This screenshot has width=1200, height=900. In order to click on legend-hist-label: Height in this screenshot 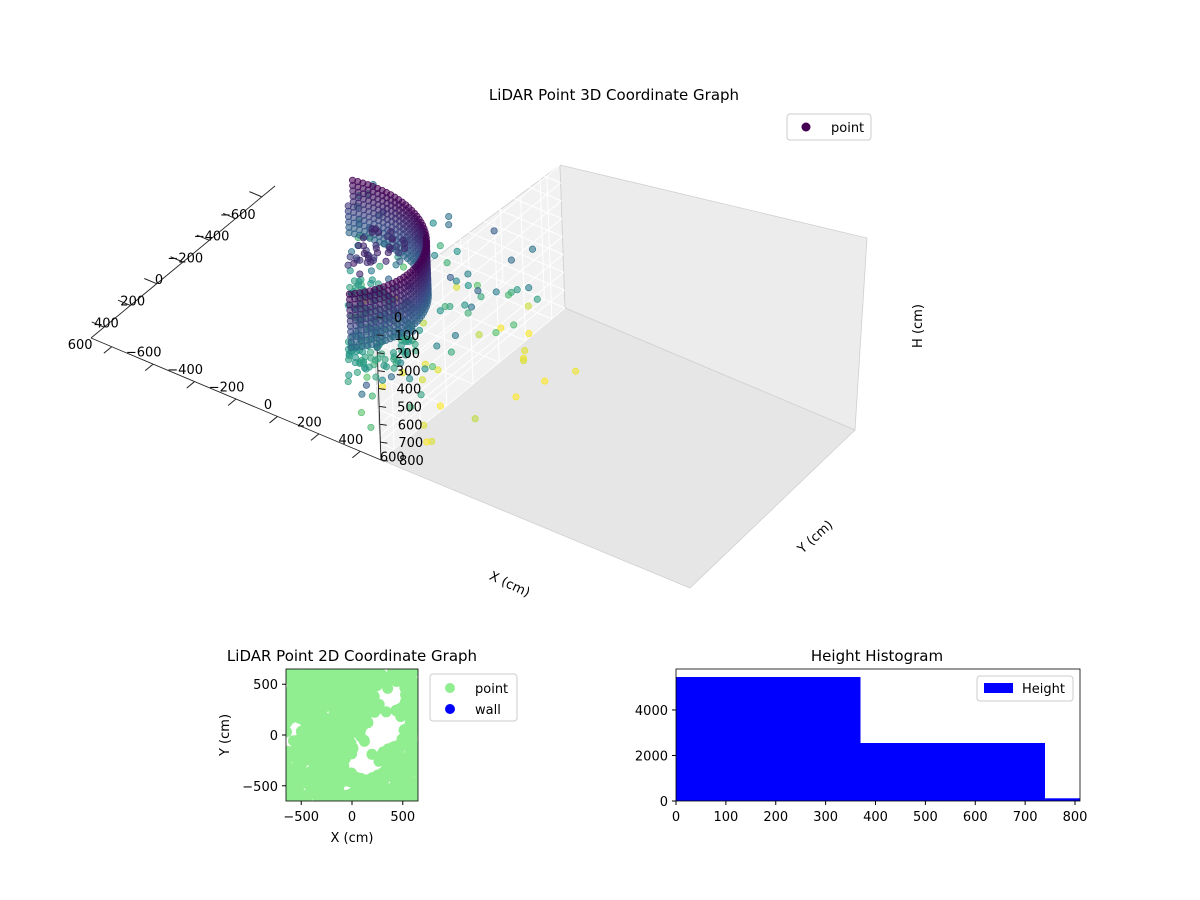, I will do `click(1043, 689)`.